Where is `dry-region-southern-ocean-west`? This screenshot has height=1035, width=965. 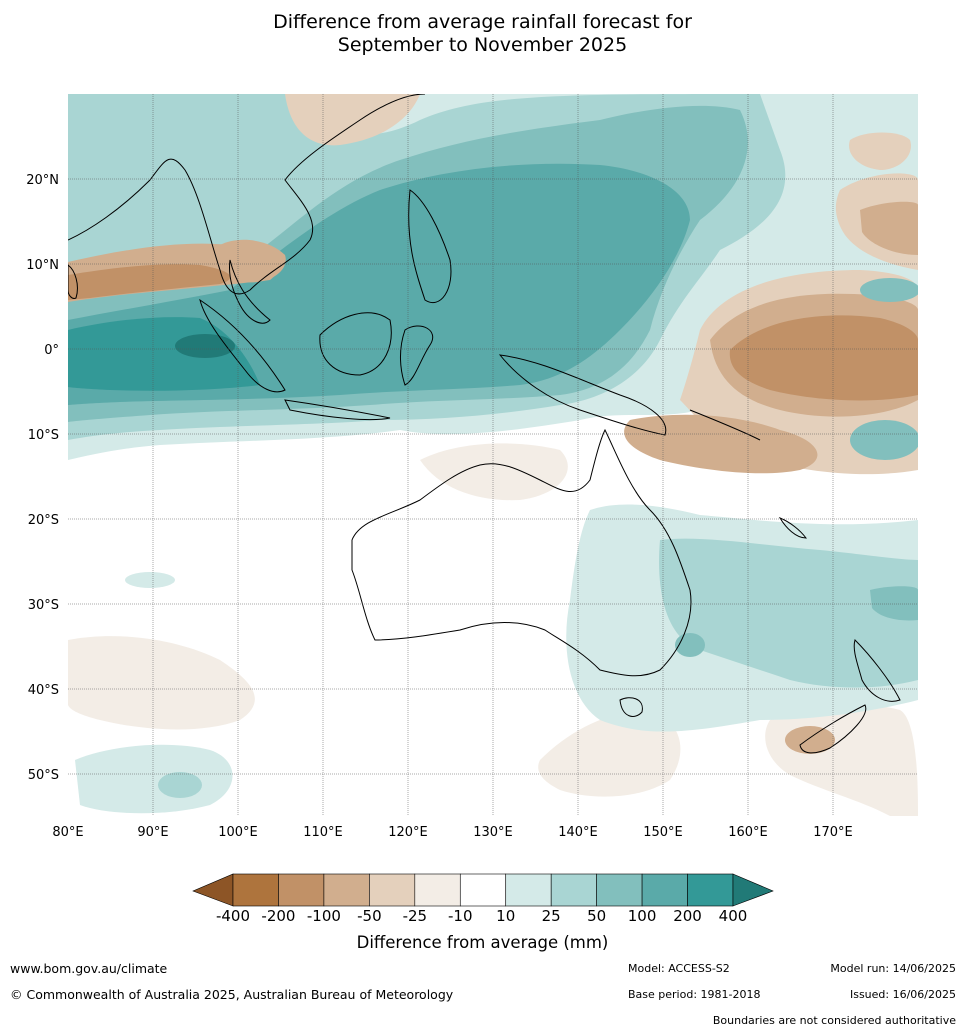
dry-region-southern-ocean-west is located at coordinates (161, 683).